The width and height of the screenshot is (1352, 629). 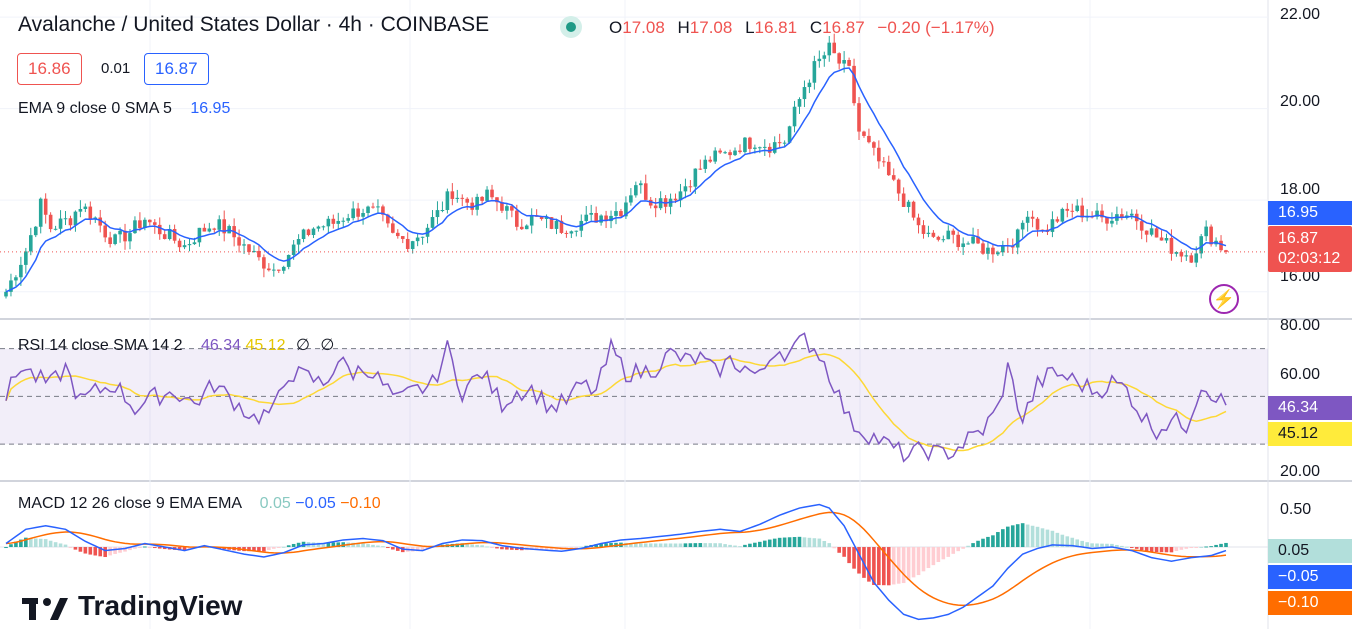 What do you see at coordinates (124, 109) in the screenshot?
I see `ema-legend: EMA 9 close 0 SMA 5 16.95` at bounding box center [124, 109].